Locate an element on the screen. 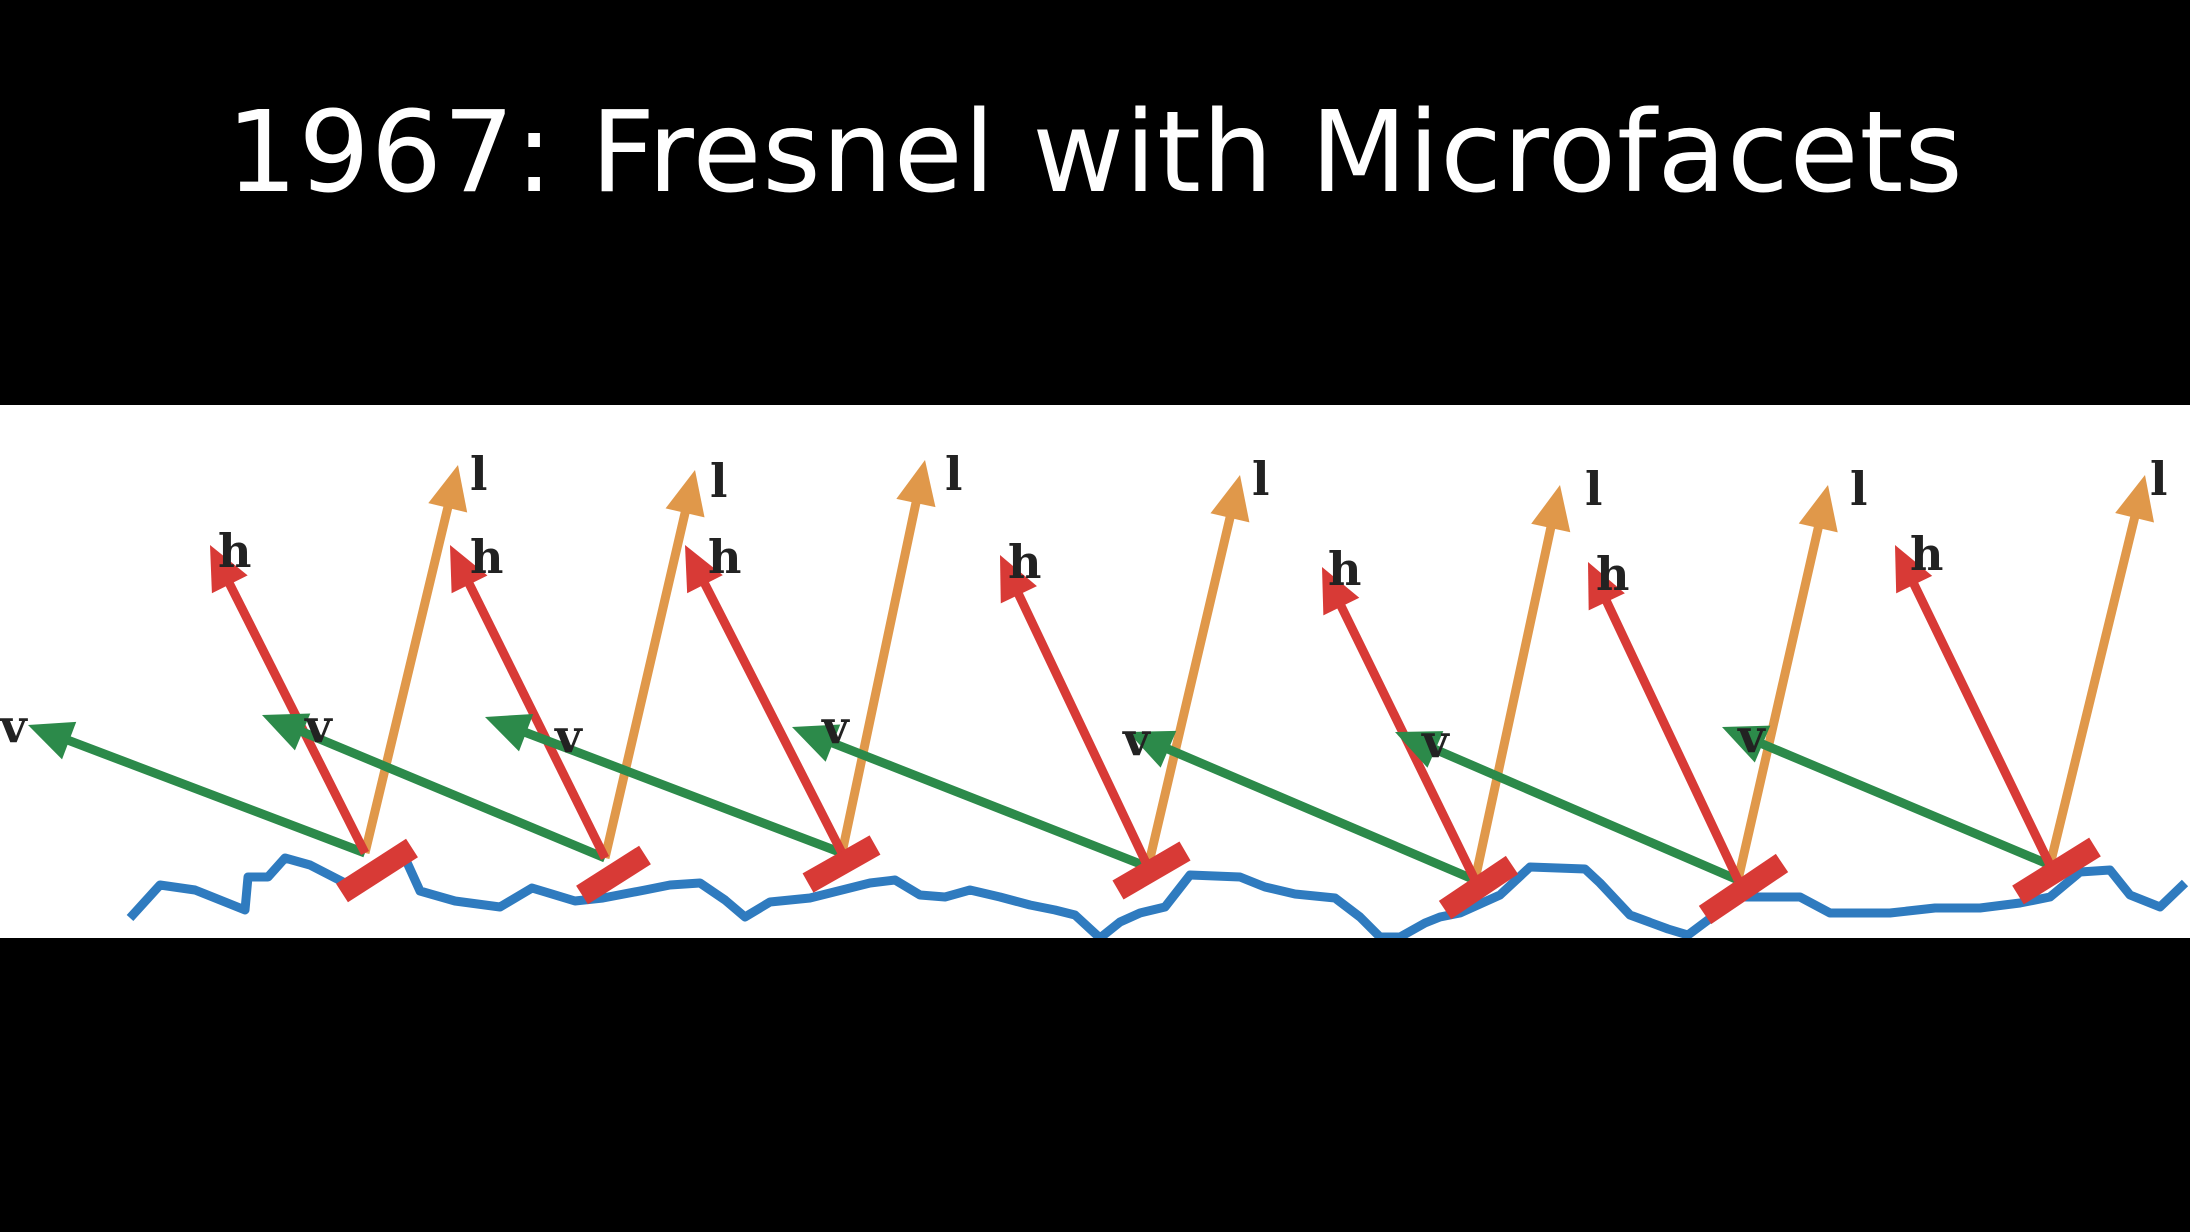 This screenshot has width=2190, height=1232. microfacet-6: vhl is located at coordinates (1631, 693).